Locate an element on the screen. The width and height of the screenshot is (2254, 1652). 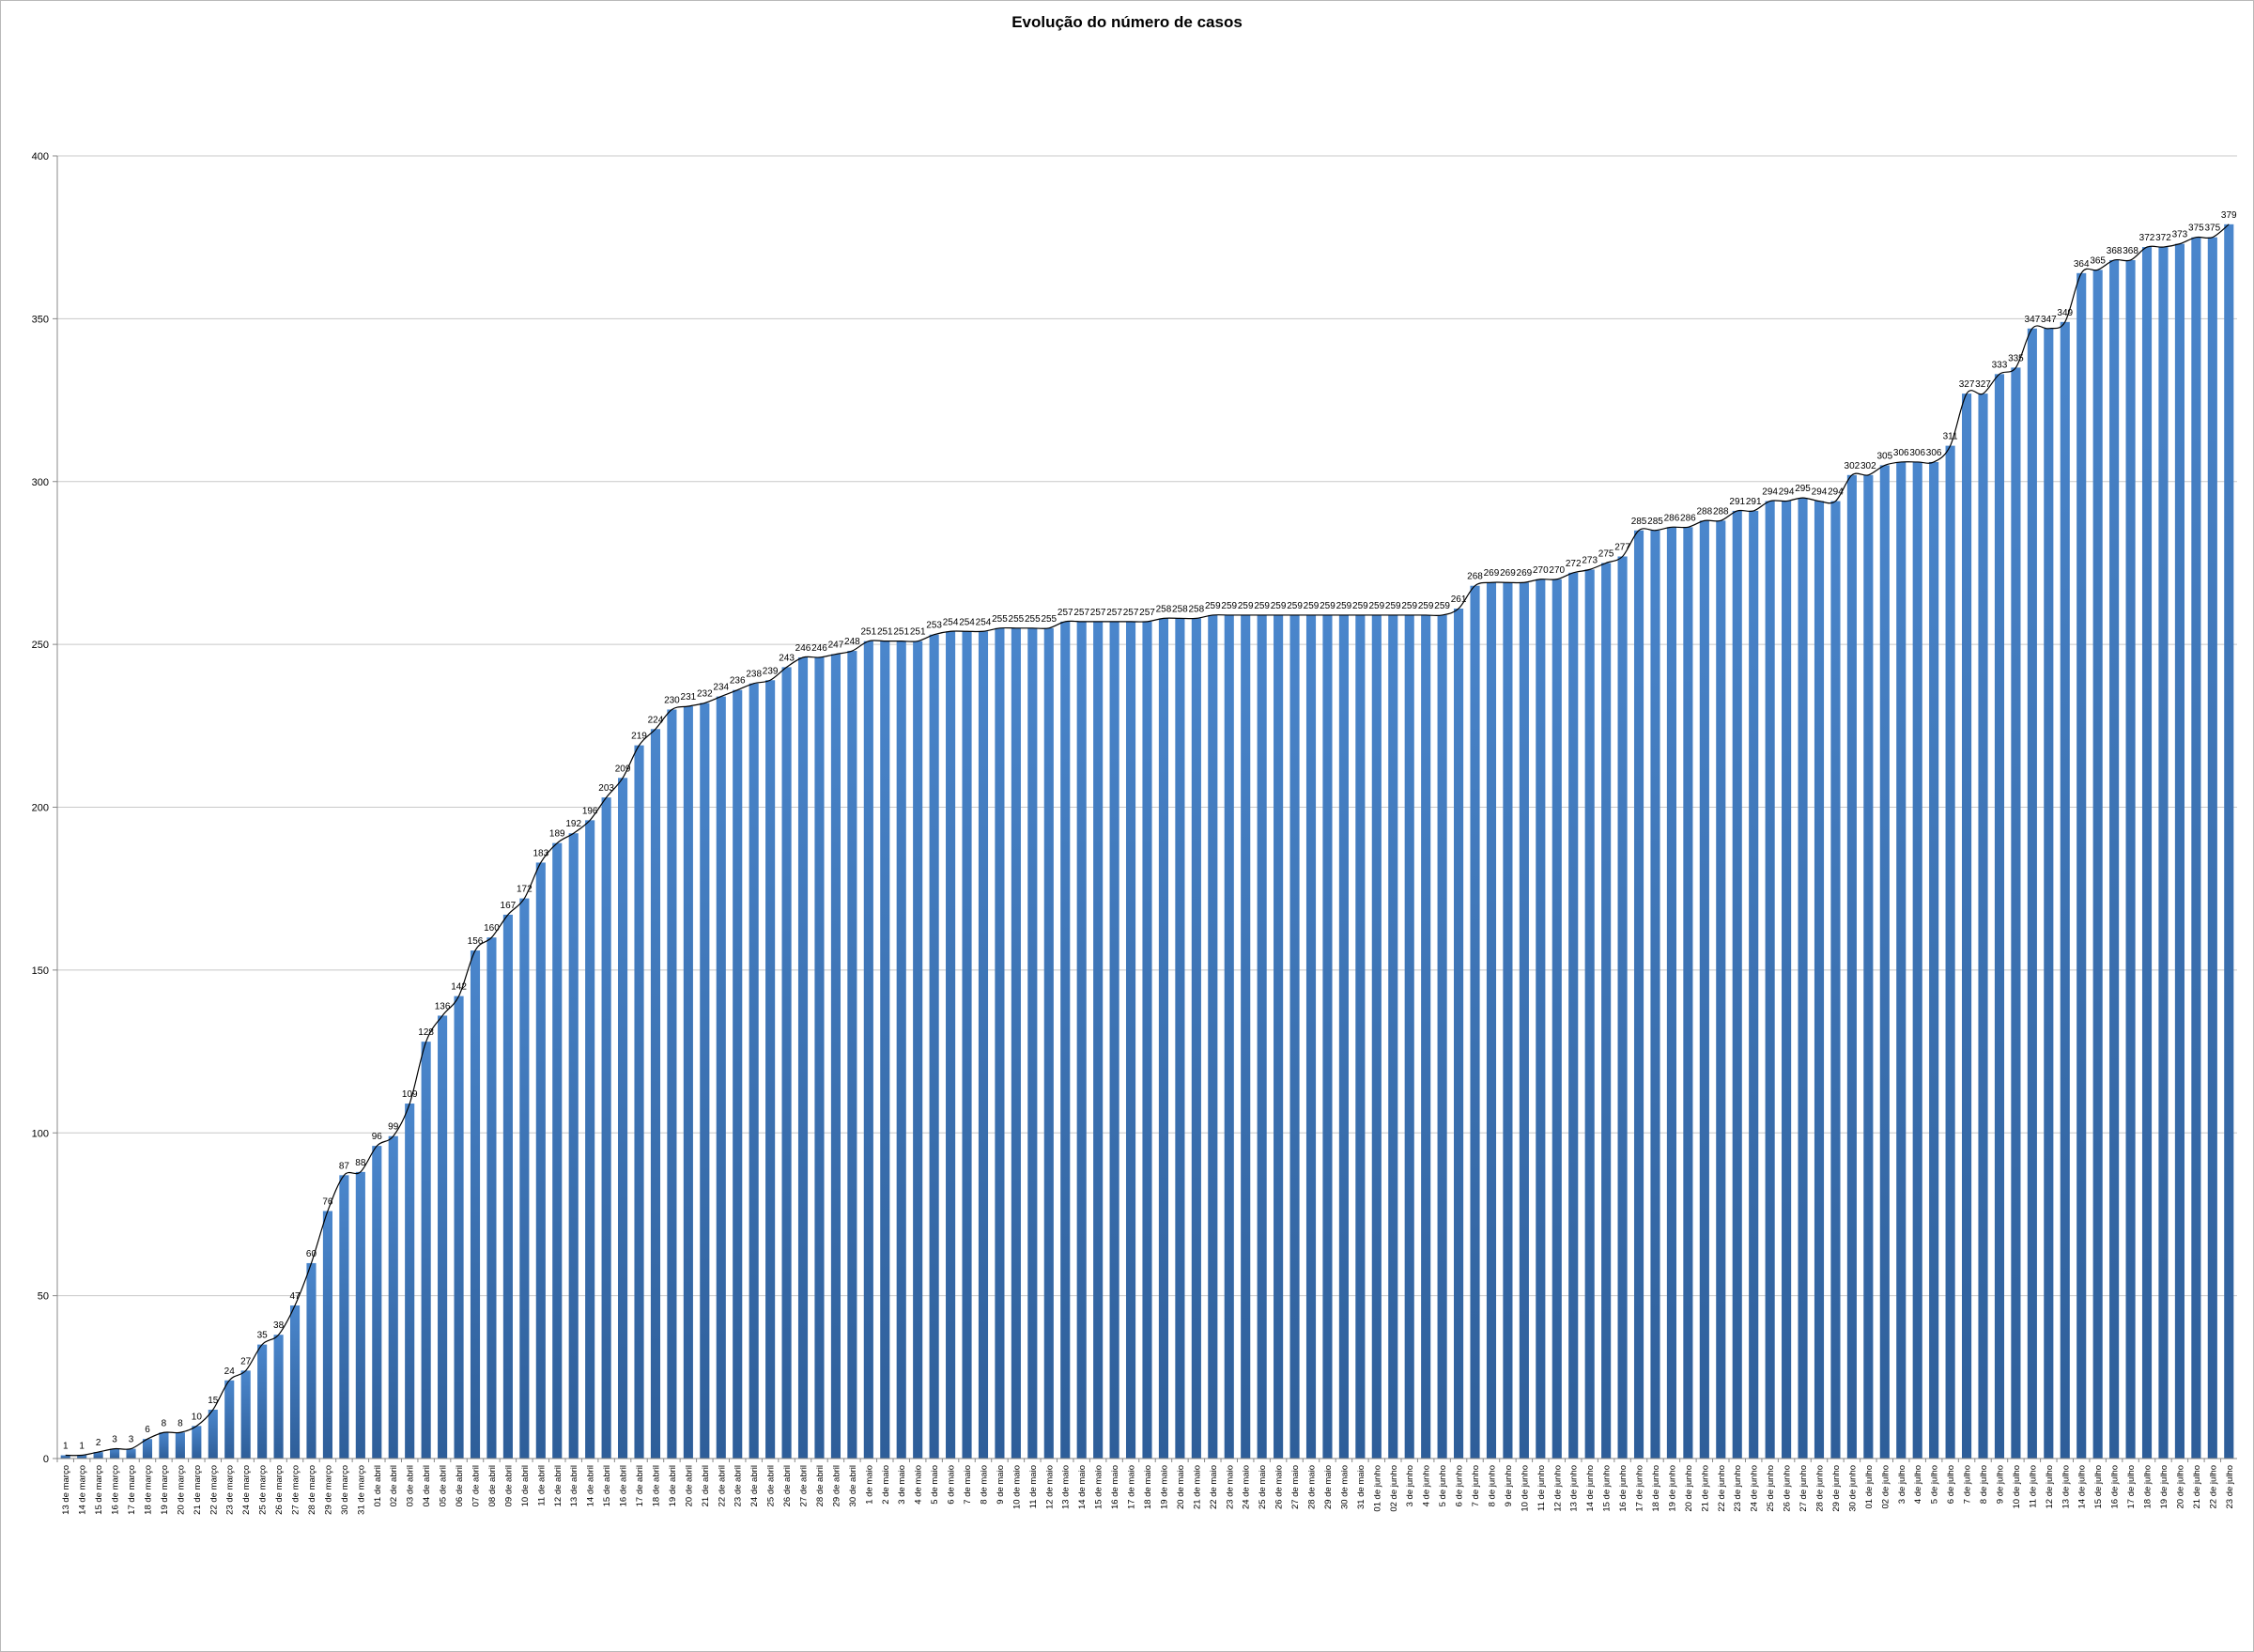
x-tick-label: 22 de abril is located at coordinates (722, 1485).